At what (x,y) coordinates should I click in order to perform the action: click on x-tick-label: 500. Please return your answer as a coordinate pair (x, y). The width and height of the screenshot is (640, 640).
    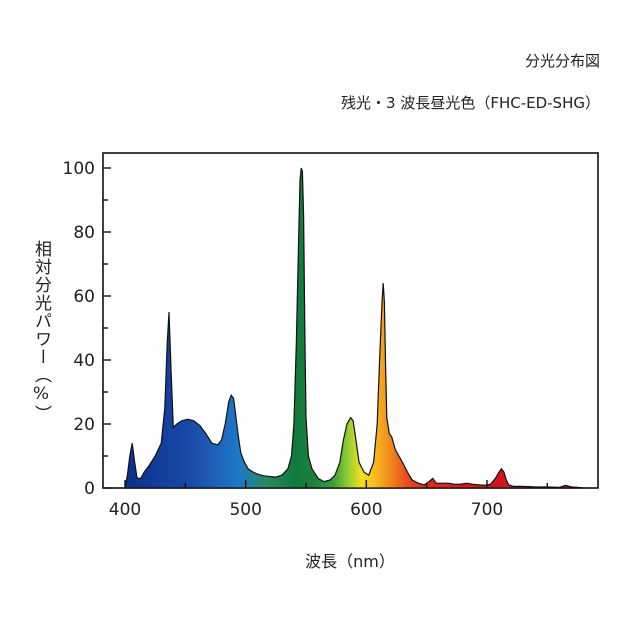
    Looking at the image, I should click on (245, 510).